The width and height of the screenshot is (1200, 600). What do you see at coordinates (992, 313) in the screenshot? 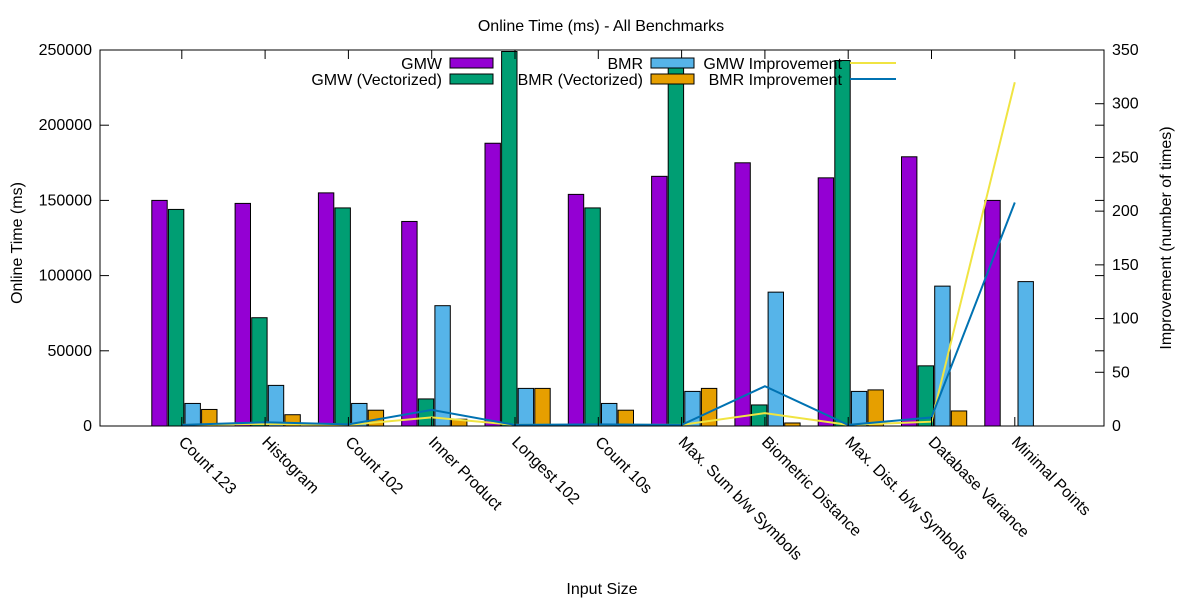
I see `bar-gmw-minimal-points` at bounding box center [992, 313].